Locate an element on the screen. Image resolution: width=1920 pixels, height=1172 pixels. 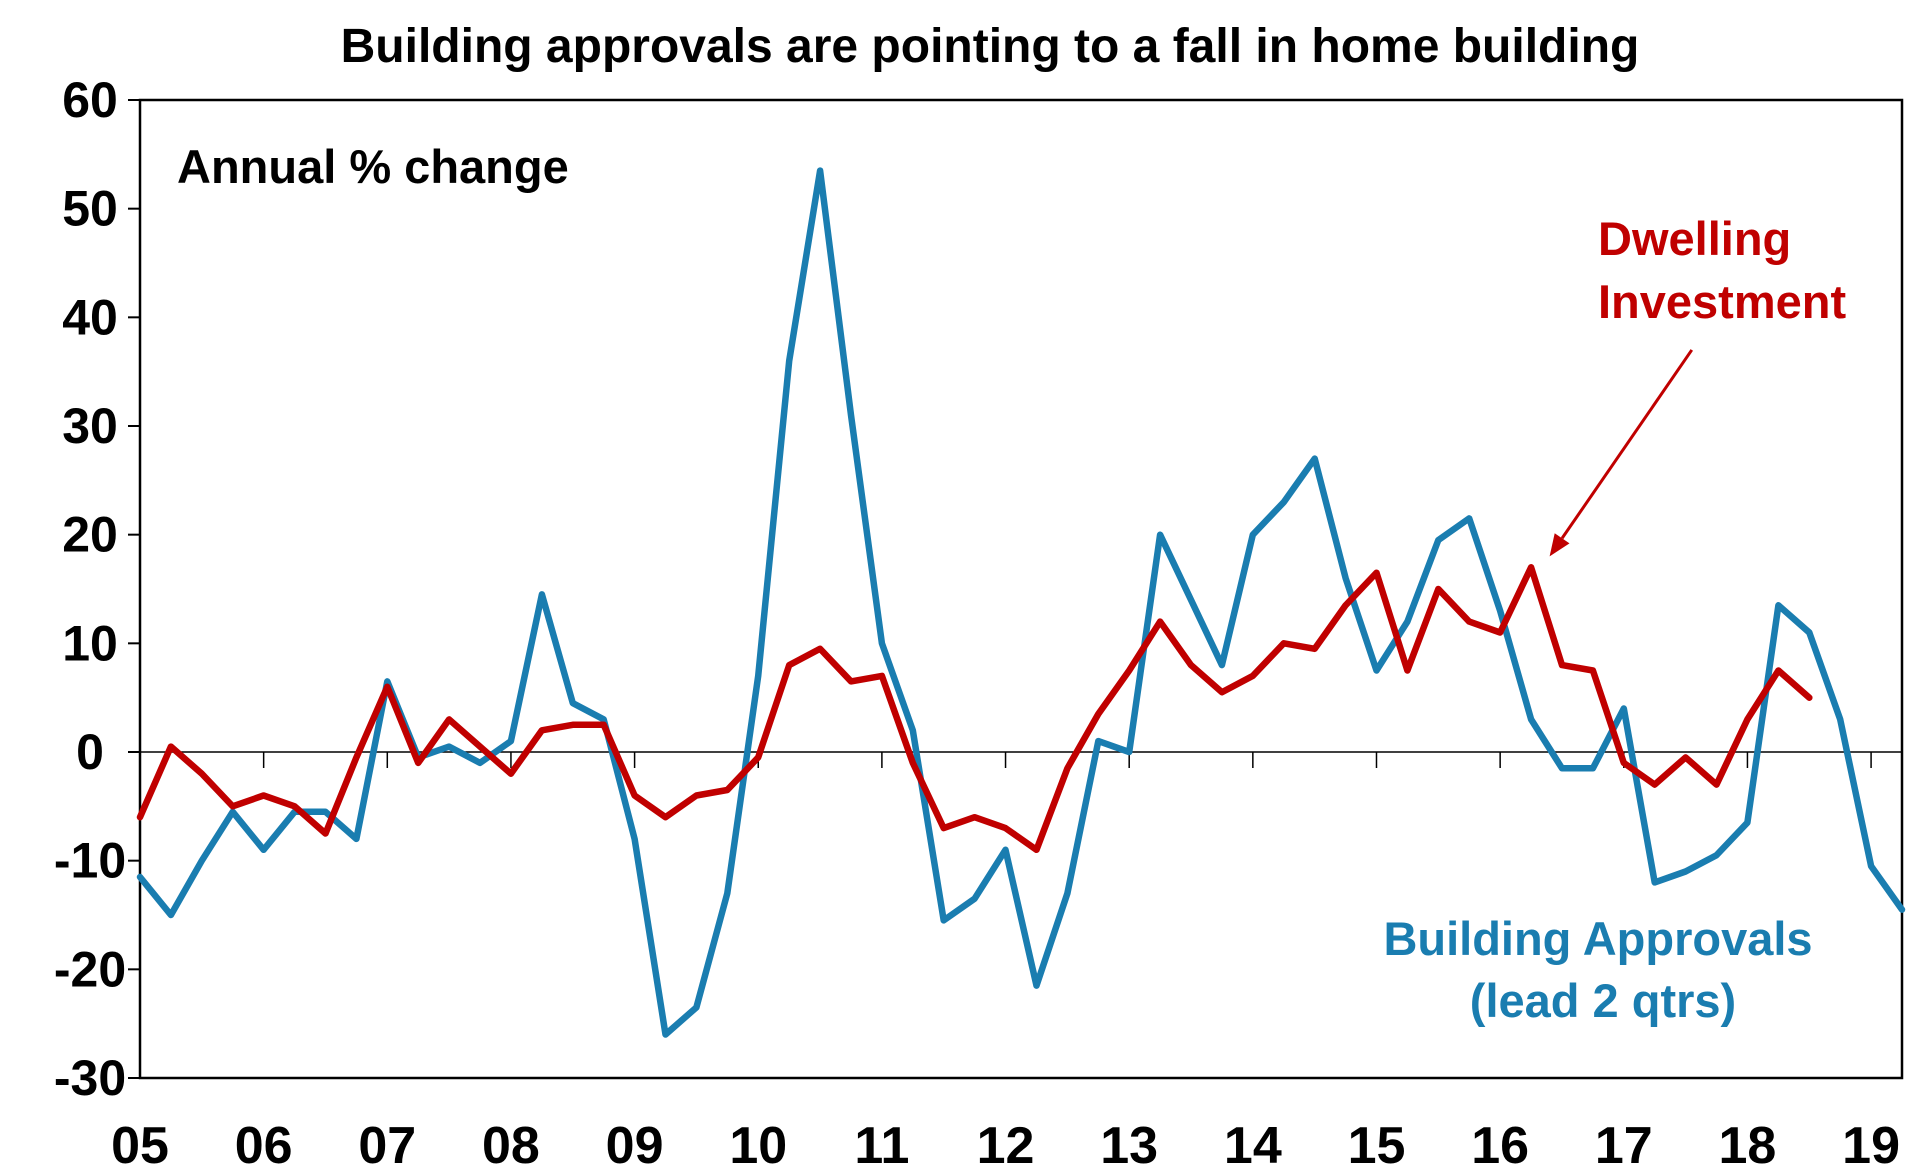
chart-annotation: Annual % change is located at coordinates (373, 166).